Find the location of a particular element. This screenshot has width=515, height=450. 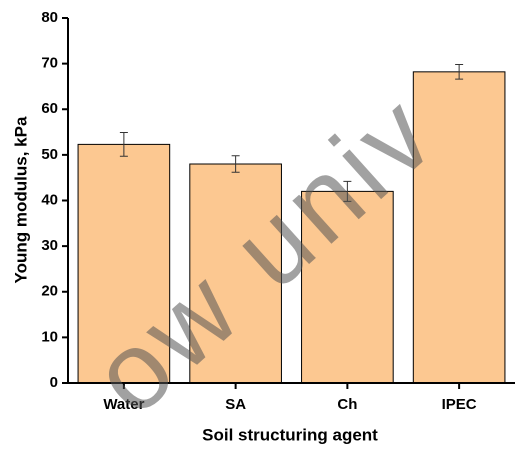

y-tick-label: 80 is located at coordinates (49, 17).